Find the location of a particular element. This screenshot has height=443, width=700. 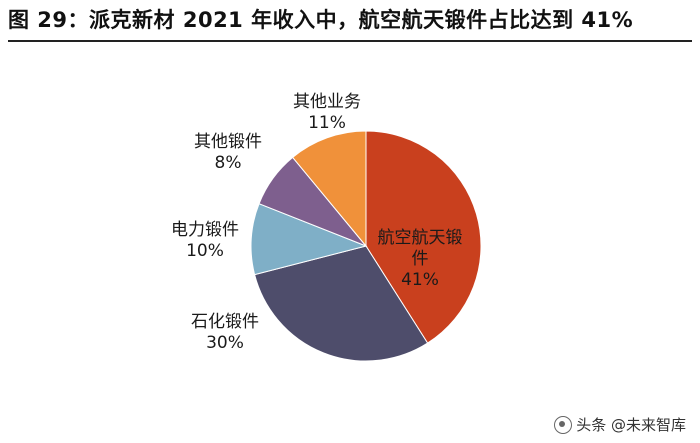

slice-petrochemical is located at coordinates (341, 303).